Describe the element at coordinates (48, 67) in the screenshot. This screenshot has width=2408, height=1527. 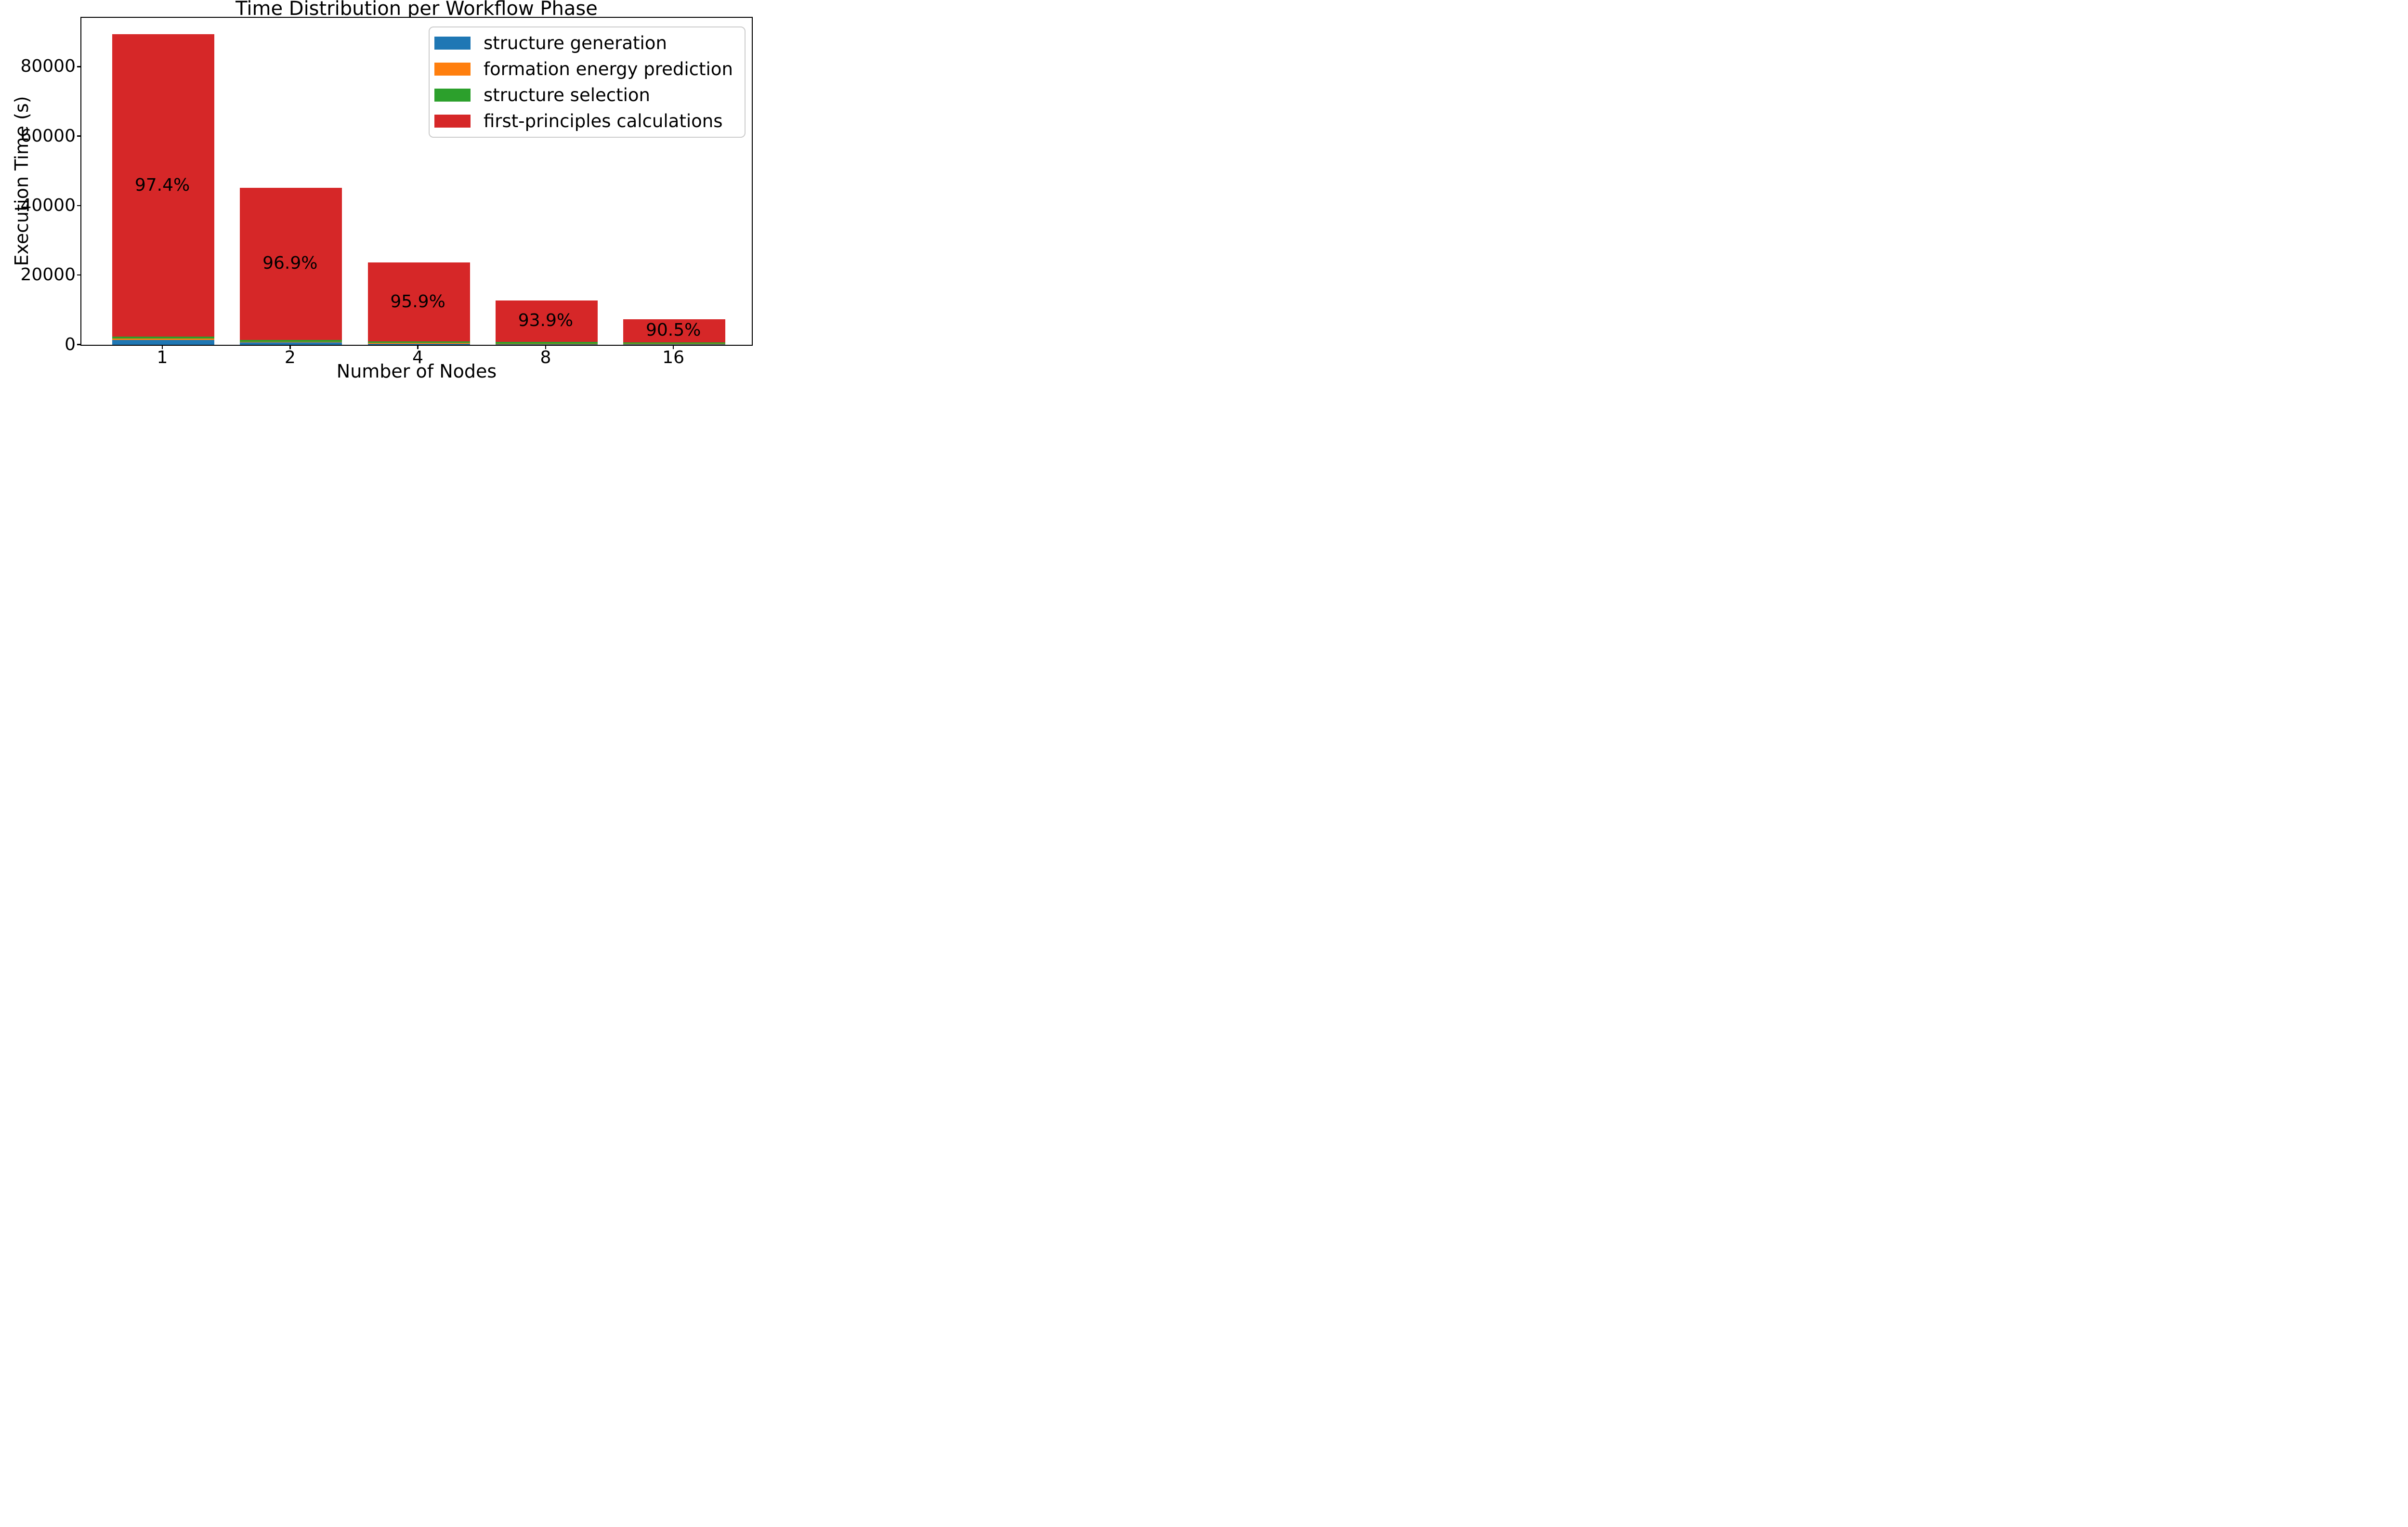
I see `y-tick-label: 80000` at that location.